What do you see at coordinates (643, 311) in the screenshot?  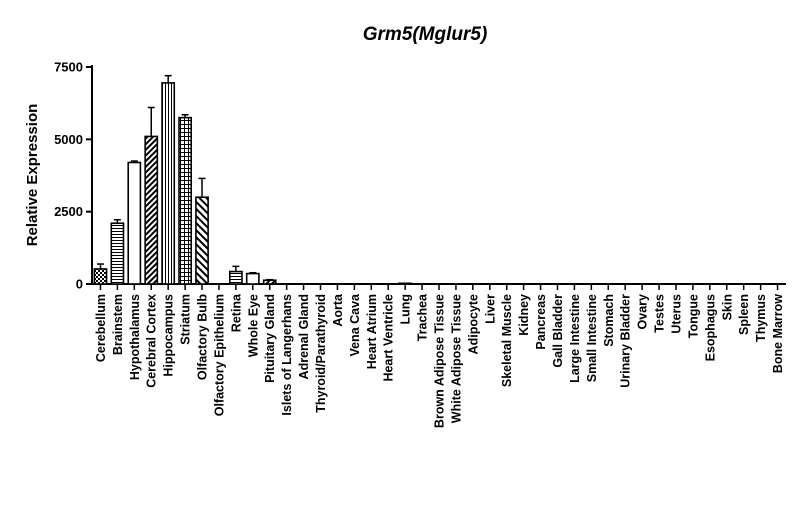 I see `x-tick-label: Ovary` at bounding box center [643, 311].